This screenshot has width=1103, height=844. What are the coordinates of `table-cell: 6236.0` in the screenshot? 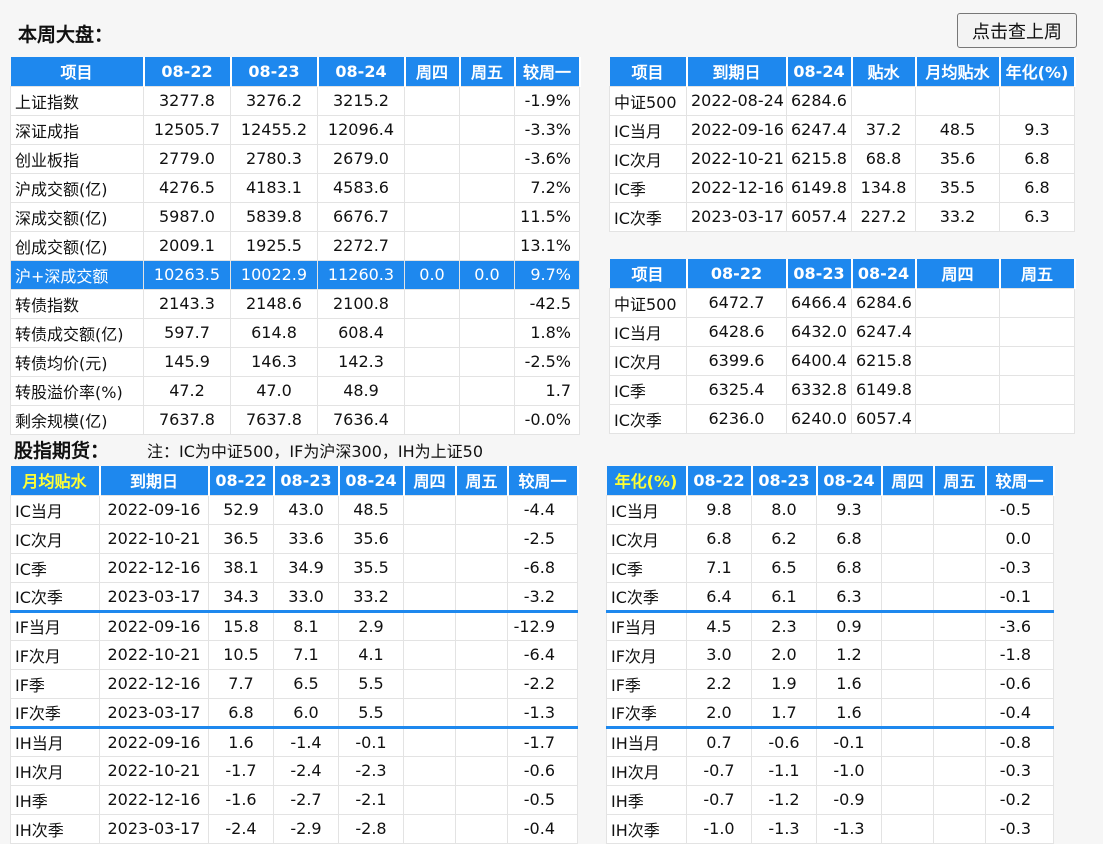 It's located at (736, 418).